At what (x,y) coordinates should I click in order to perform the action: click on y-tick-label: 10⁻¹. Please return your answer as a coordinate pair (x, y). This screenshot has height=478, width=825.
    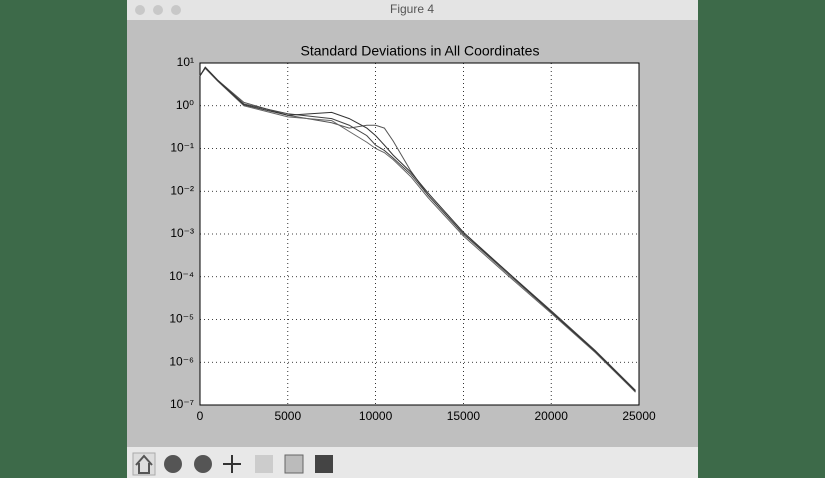
    Looking at the image, I should click on (182, 148).